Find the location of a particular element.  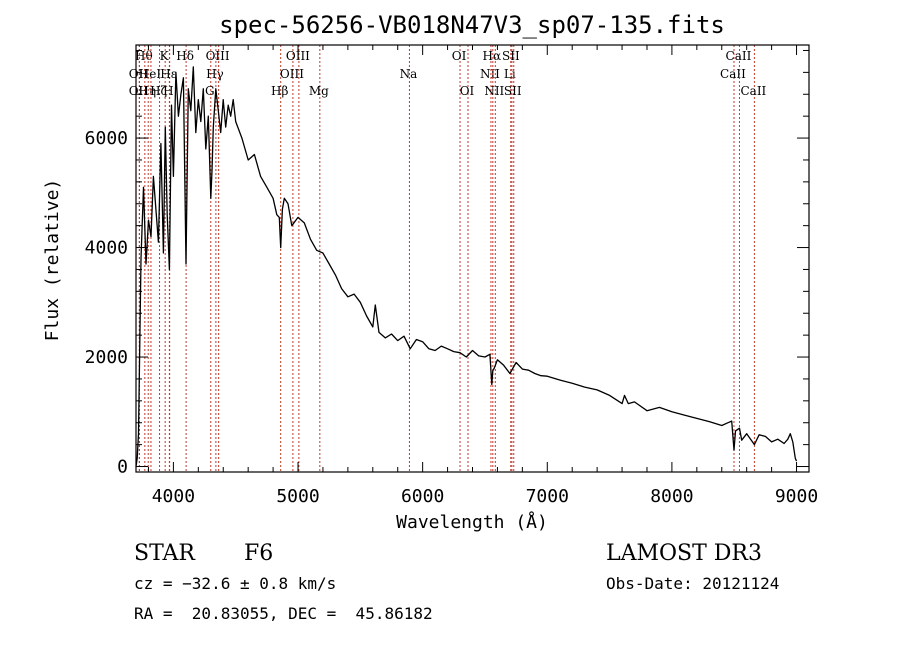

line-label: Hα is located at coordinates (492, 56).